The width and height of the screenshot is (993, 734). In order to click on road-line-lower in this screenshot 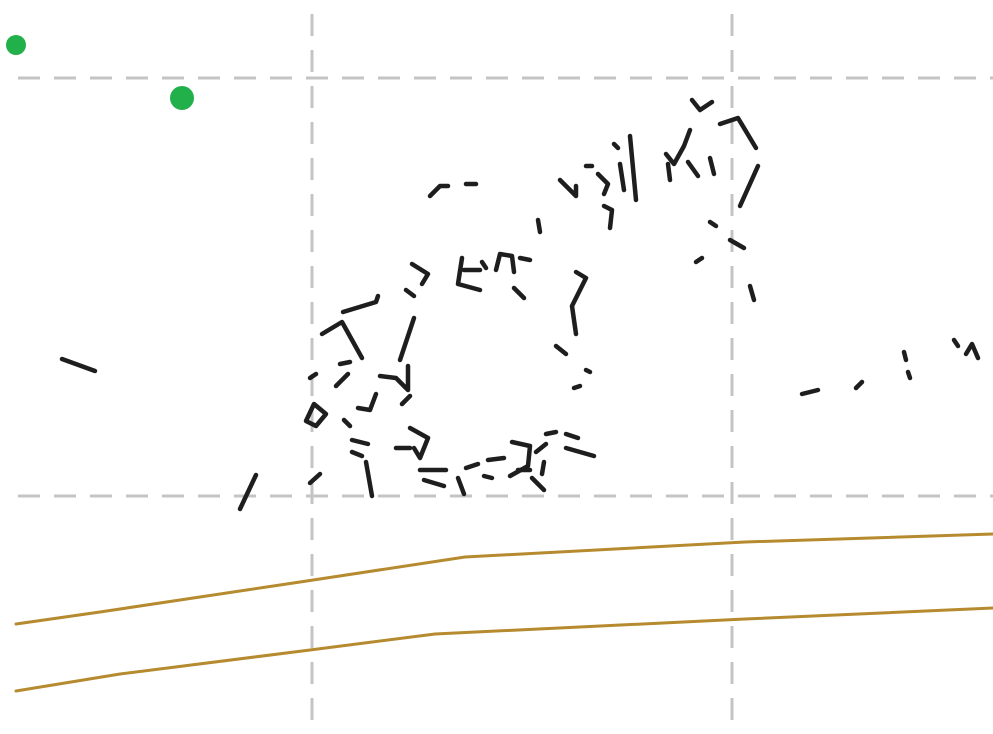, I will do `click(503, 649)`.